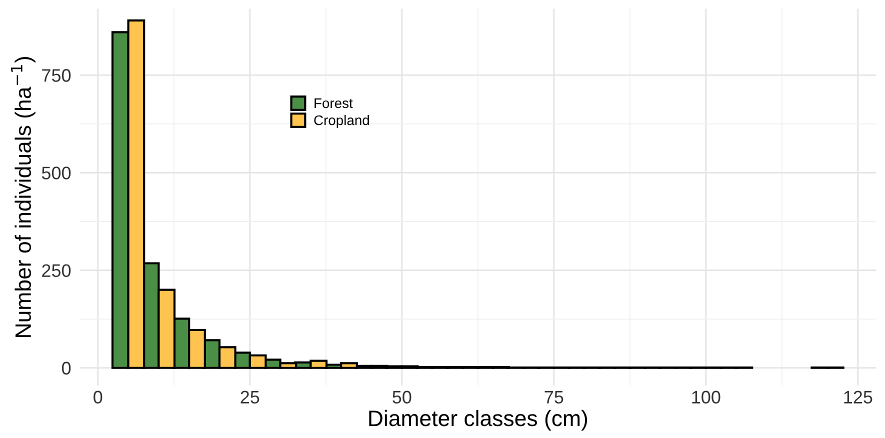  Describe the element at coordinates (341, 121) in the screenshot. I see `legend-label: Cropland` at that location.